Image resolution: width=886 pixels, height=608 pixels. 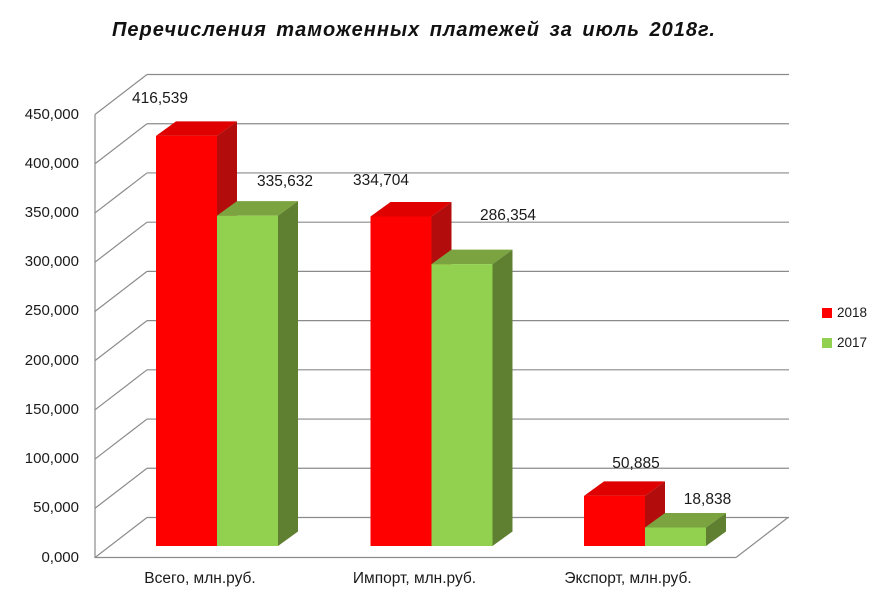 What do you see at coordinates (51, 459) in the screenshot?
I see `y-tick-label: 100,000` at bounding box center [51, 459].